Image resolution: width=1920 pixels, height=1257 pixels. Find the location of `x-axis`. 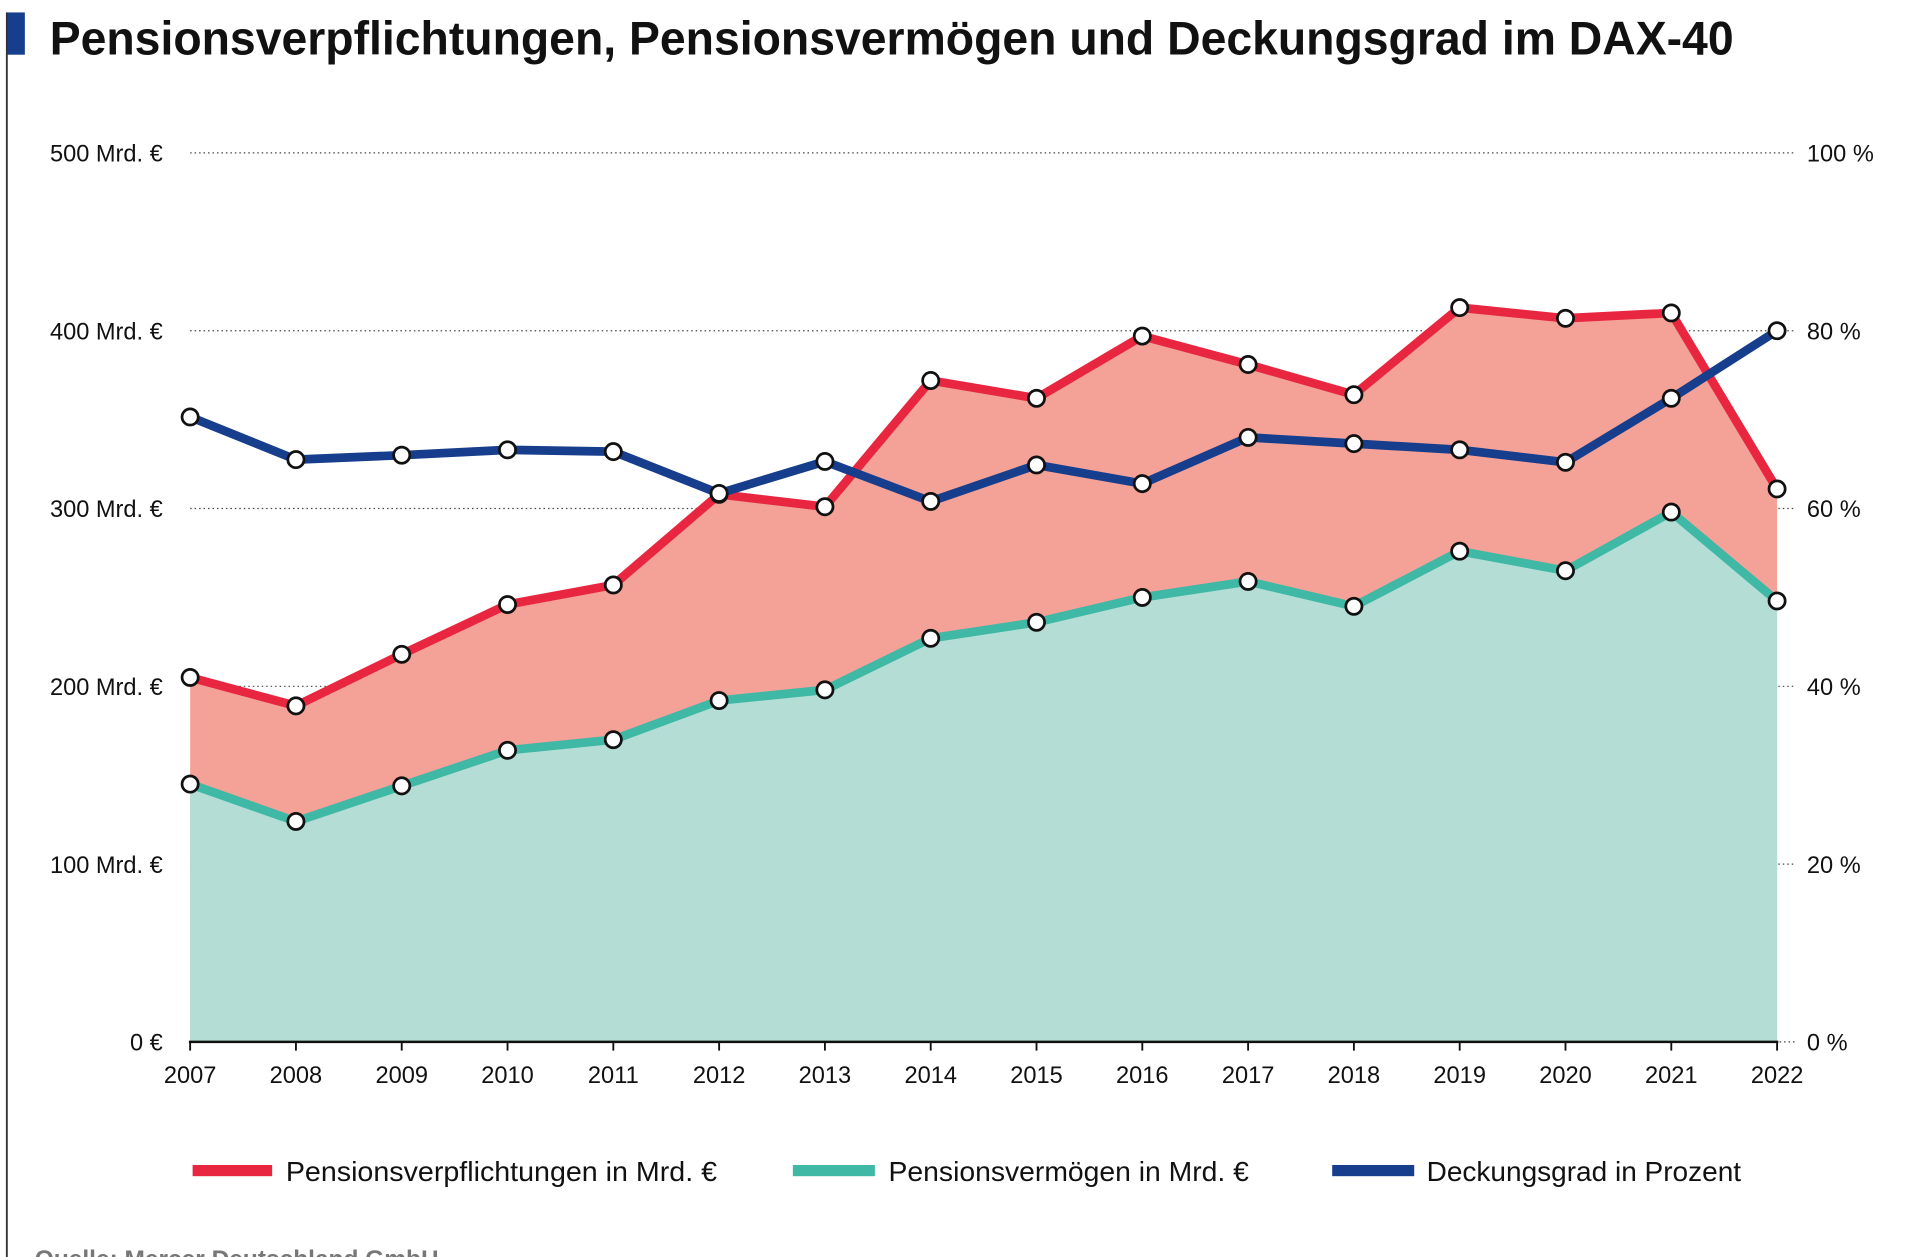

x-axis is located at coordinates (983, 1045).